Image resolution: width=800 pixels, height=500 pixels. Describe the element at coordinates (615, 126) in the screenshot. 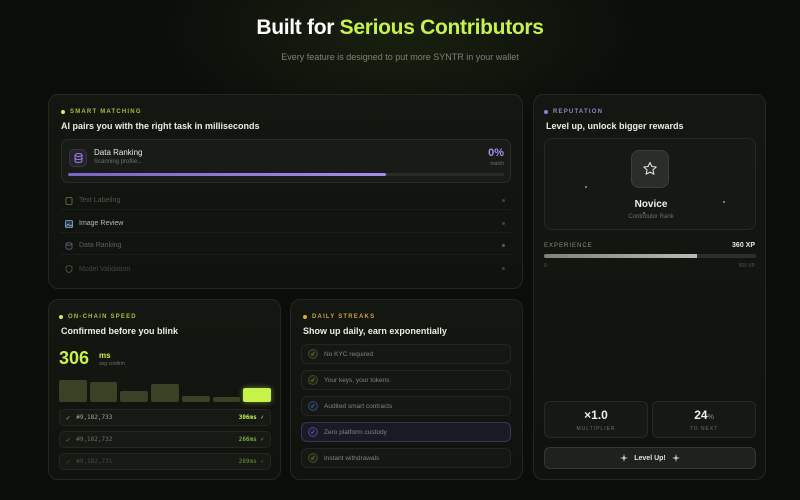

I see `reputation-title: Level up, unlock bigger rewards` at that location.